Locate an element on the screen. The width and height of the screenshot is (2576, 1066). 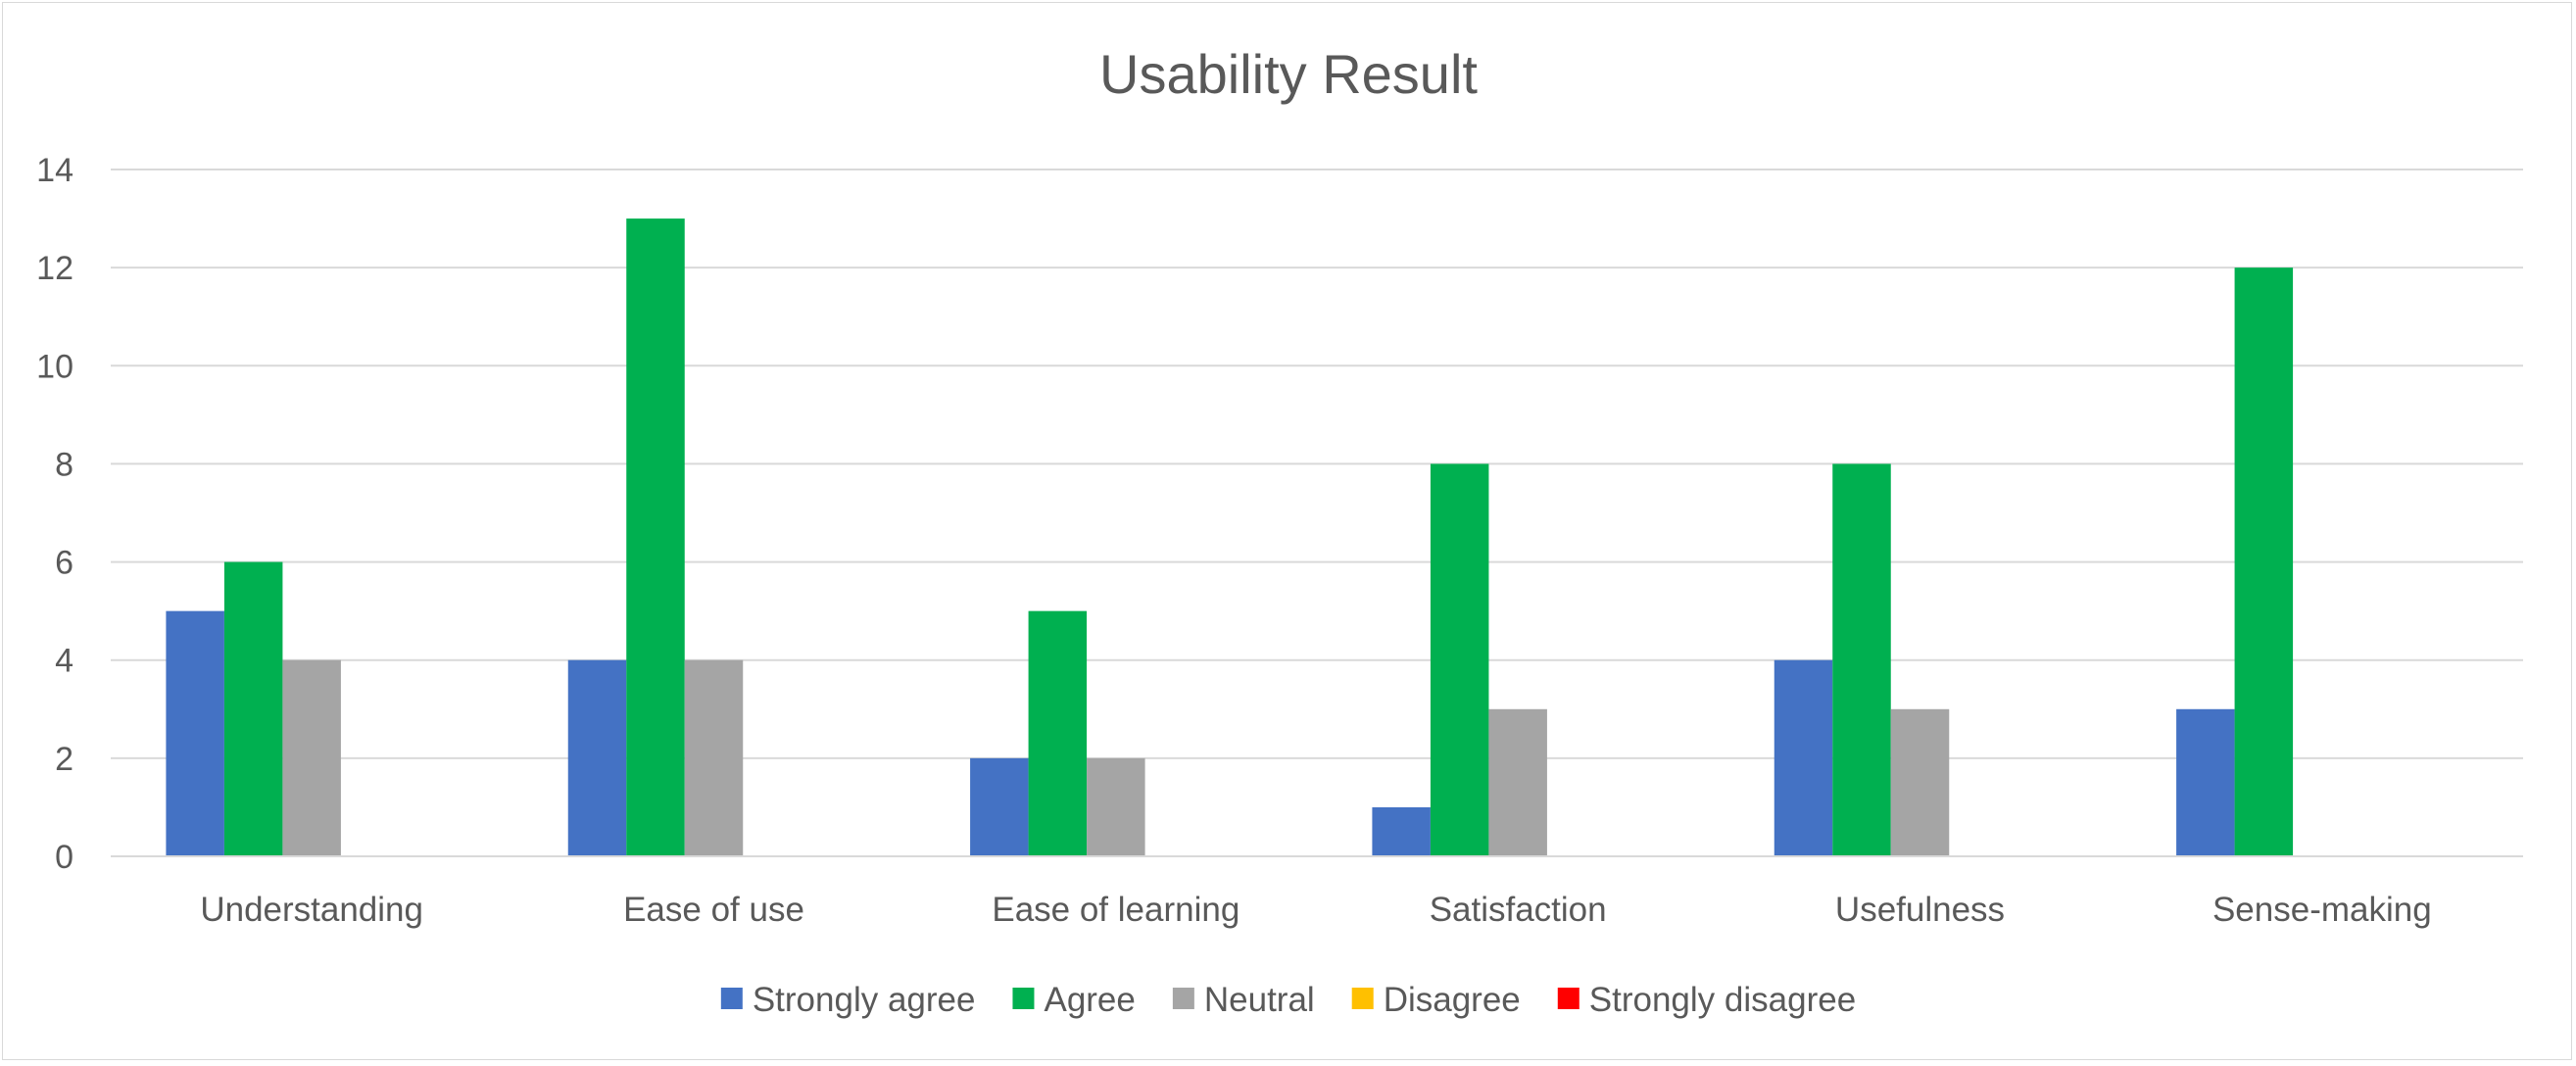
y-tick-label: 6 is located at coordinates (64, 563).